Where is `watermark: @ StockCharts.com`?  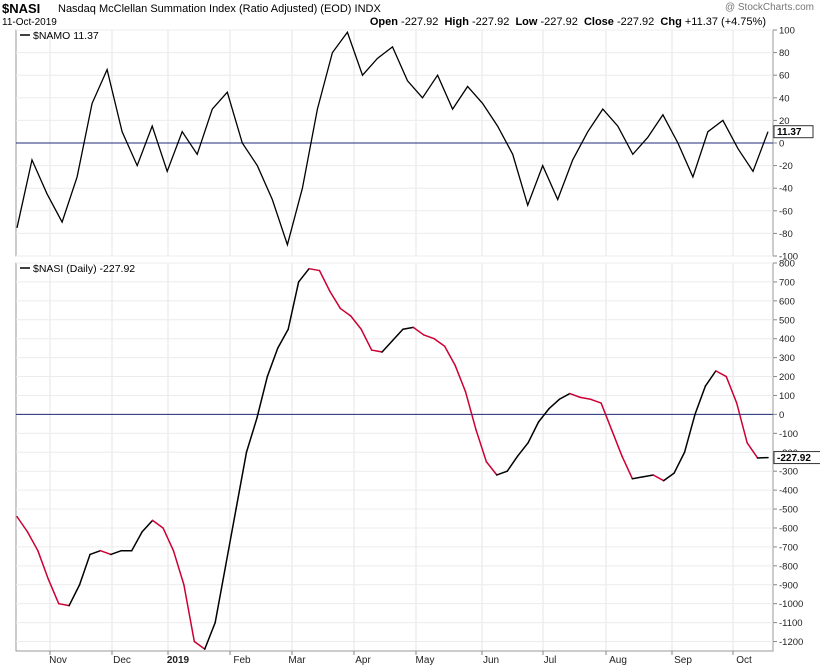
watermark: @ StockCharts.com is located at coordinates (769, 7).